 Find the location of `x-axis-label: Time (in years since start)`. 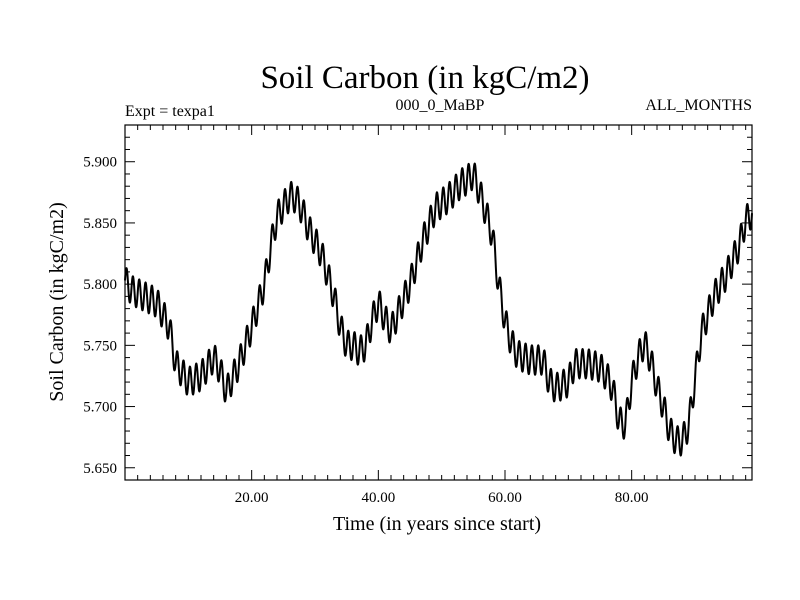

x-axis-label: Time (in years since start) is located at coordinates (437, 524).